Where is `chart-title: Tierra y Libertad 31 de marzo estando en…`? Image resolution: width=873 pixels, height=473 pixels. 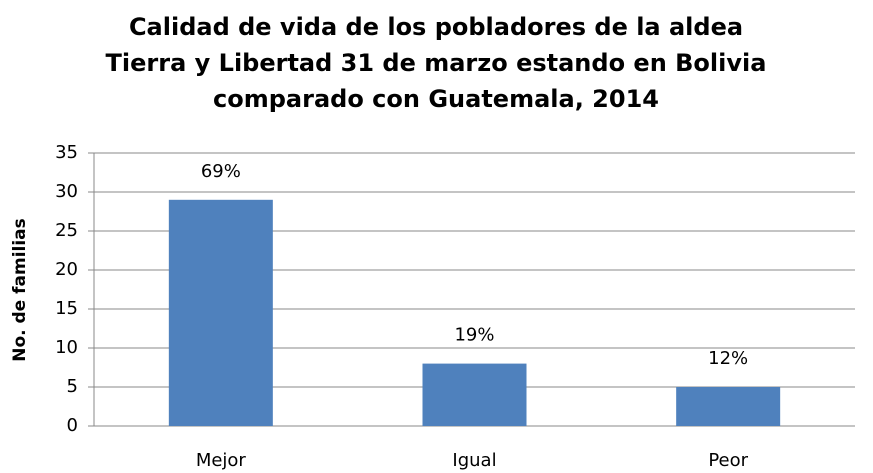 chart-title: Tierra y Libertad 31 de marzo estando en… is located at coordinates (436, 63).